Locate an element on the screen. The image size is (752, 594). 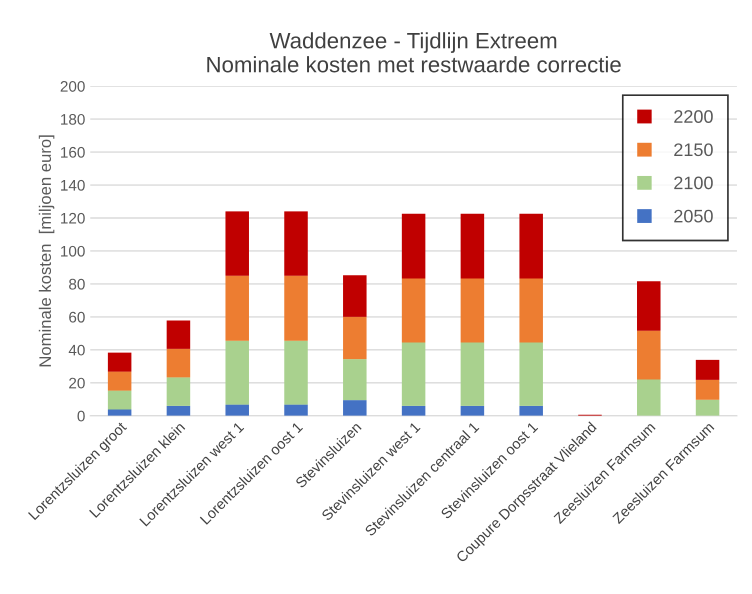
y-tick-label: 60 is located at coordinates (77, 317).